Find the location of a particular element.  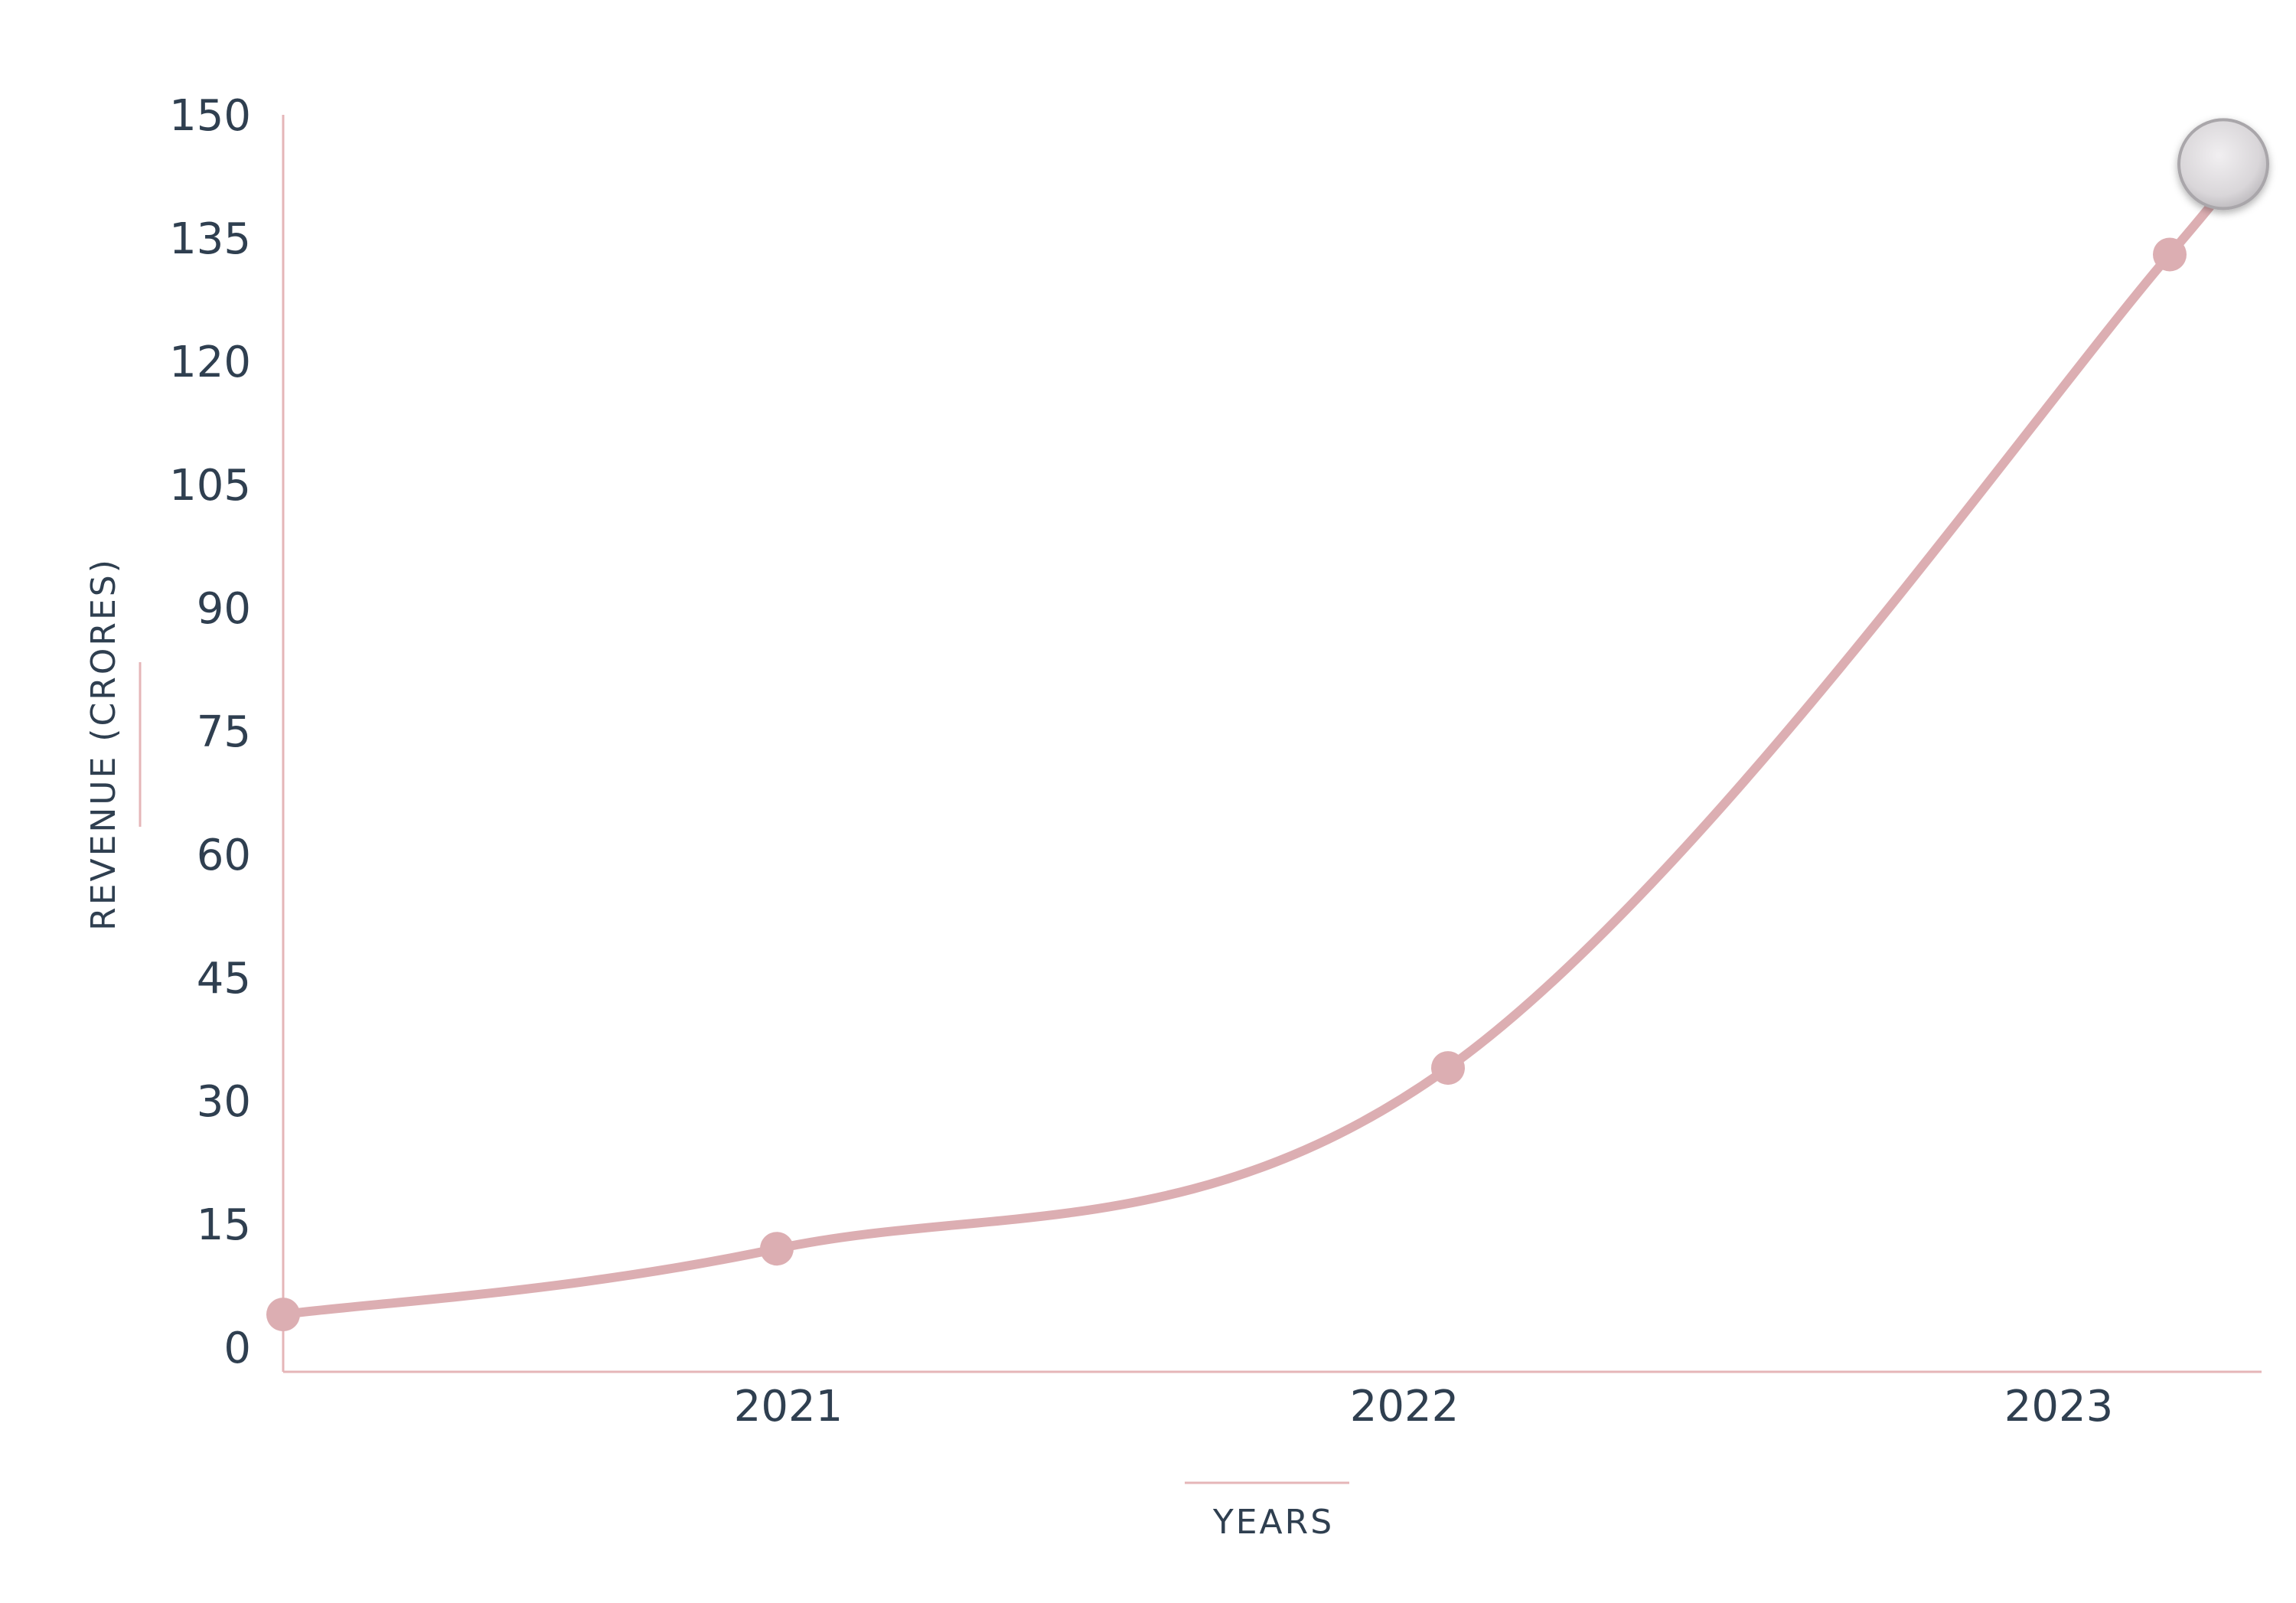

y-tick-label: 15 is located at coordinates (224, 1225).